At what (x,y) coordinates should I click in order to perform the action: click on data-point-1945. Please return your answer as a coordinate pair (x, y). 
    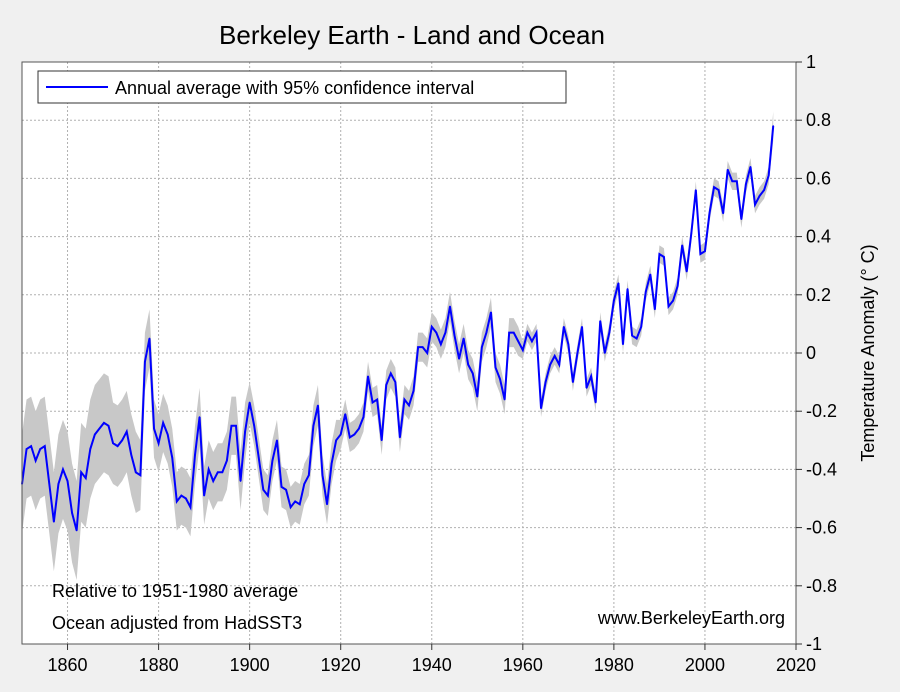
    Looking at the image, I should click on (454, 335).